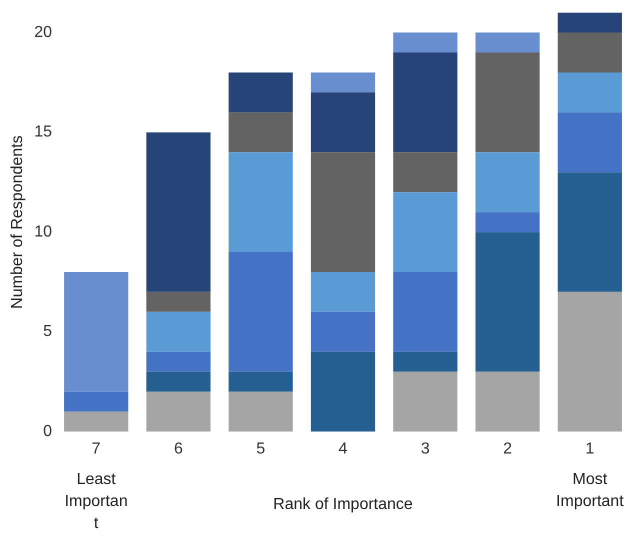 The width and height of the screenshot is (633, 540). I want to click on x-tick-label: 4, so click(343, 449).